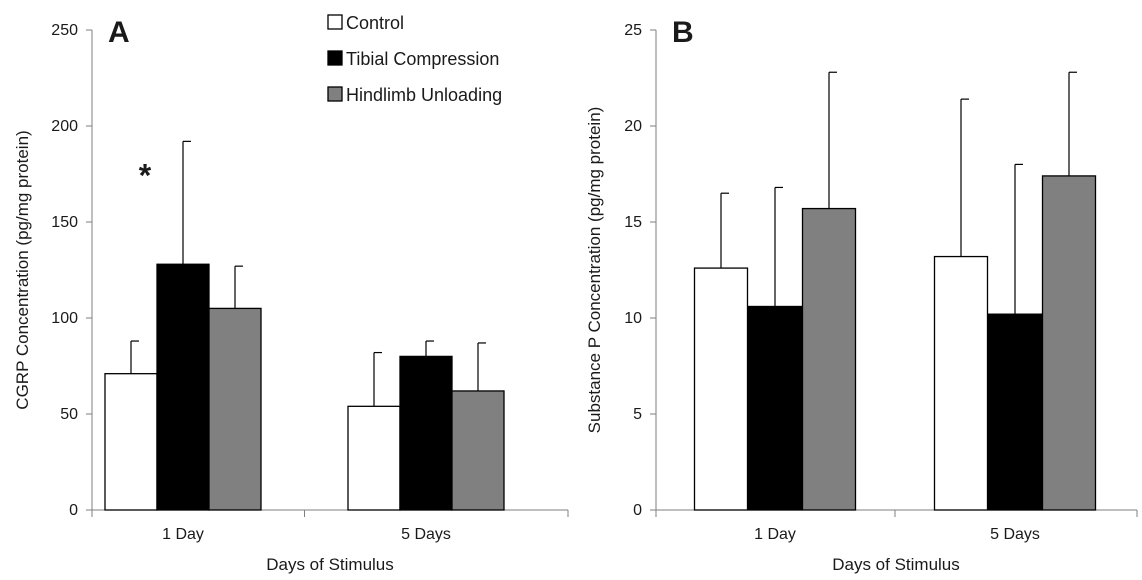  Describe the element at coordinates (637, 414) in the screenshot. I see `y-tick-label: 5` at that location.